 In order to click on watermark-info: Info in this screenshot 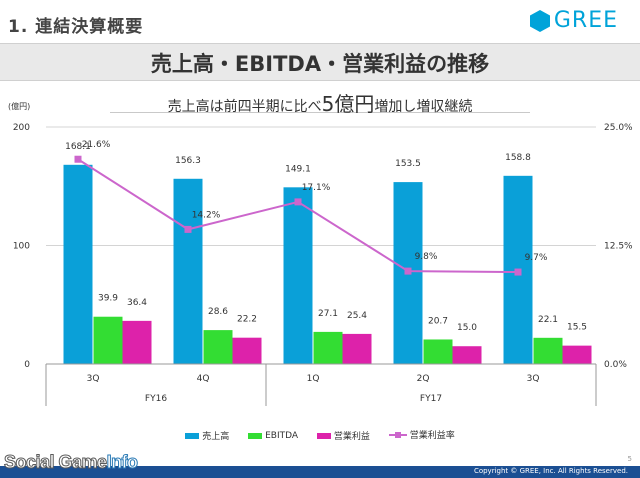, I will do `click(122, 462)`.